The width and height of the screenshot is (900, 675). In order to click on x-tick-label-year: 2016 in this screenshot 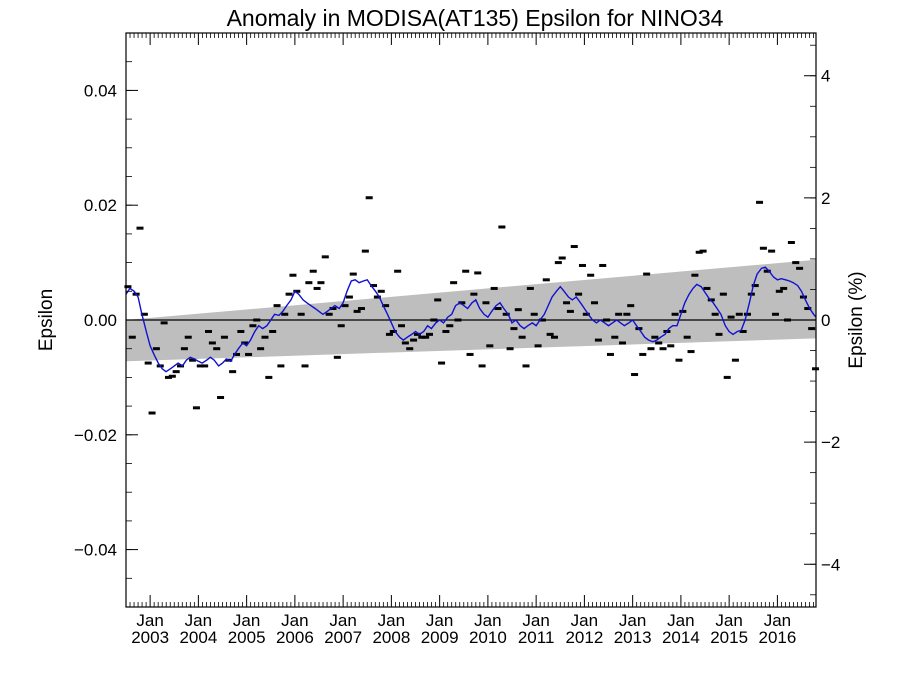, I will do `click(777, 637)`.